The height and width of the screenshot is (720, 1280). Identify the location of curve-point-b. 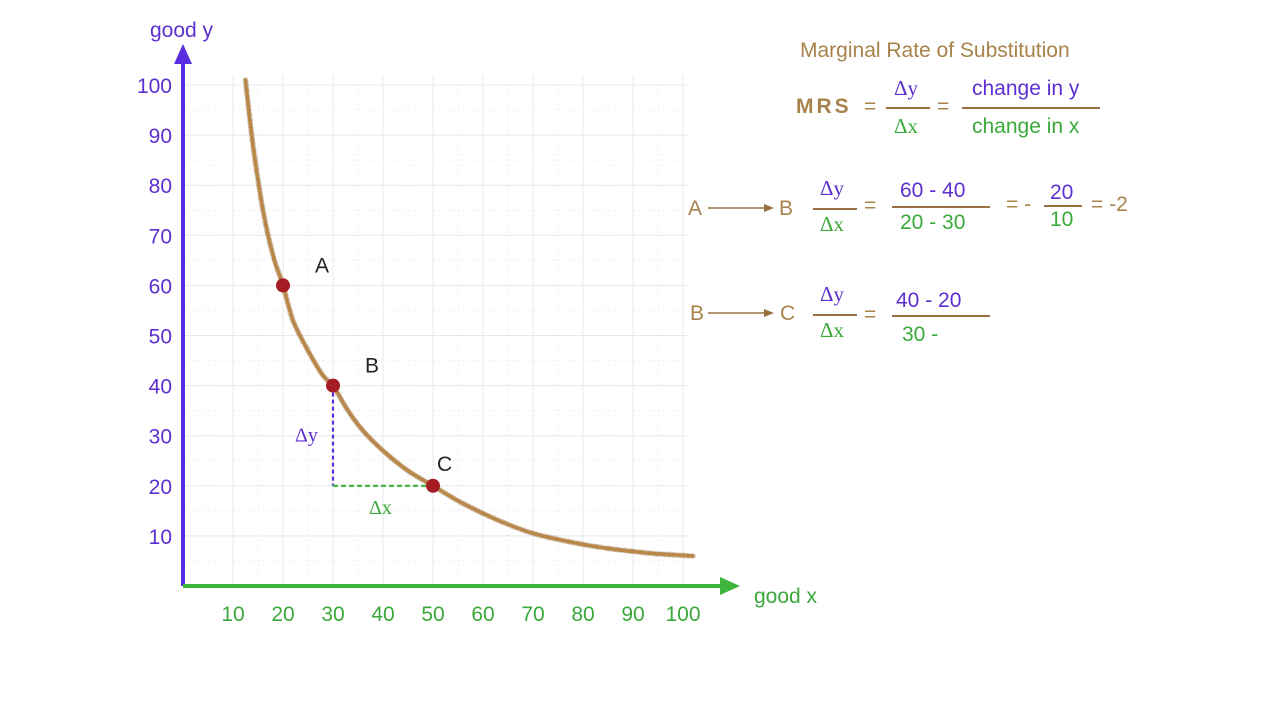
(333, 385).